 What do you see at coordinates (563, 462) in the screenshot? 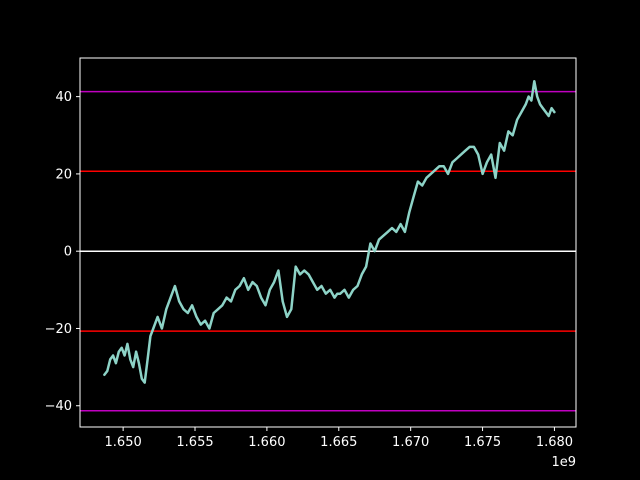
I see `x-axis-offset-label: 1e9` at bounding box center [563, 462].